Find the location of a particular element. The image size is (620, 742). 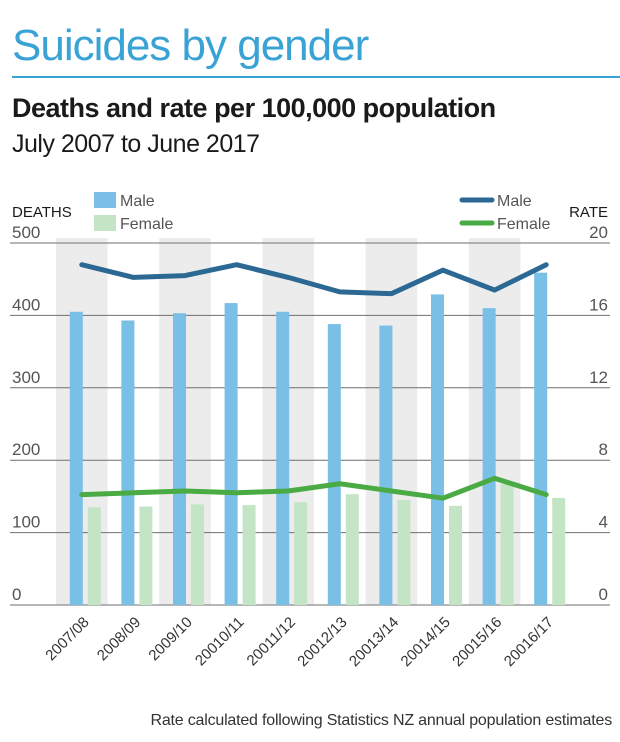

bar-legend-label: Female is located at coordinates (146, 224).